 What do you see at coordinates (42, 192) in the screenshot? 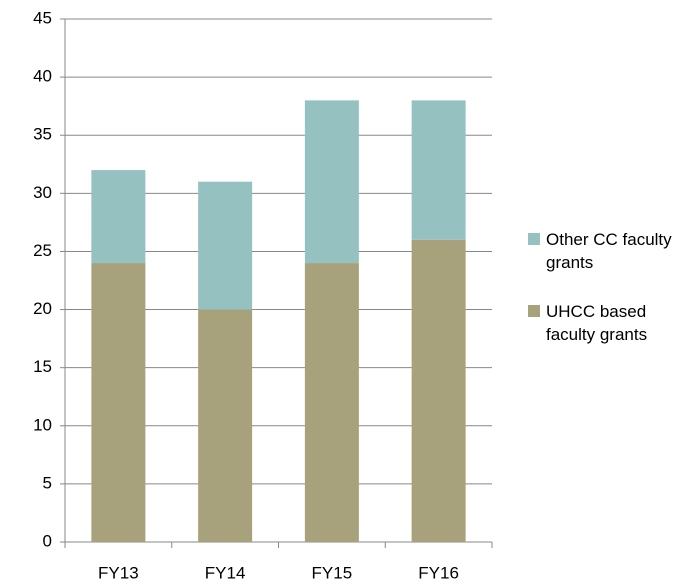
I see `y-tick-label: 30` at bounding box center [42, 192].